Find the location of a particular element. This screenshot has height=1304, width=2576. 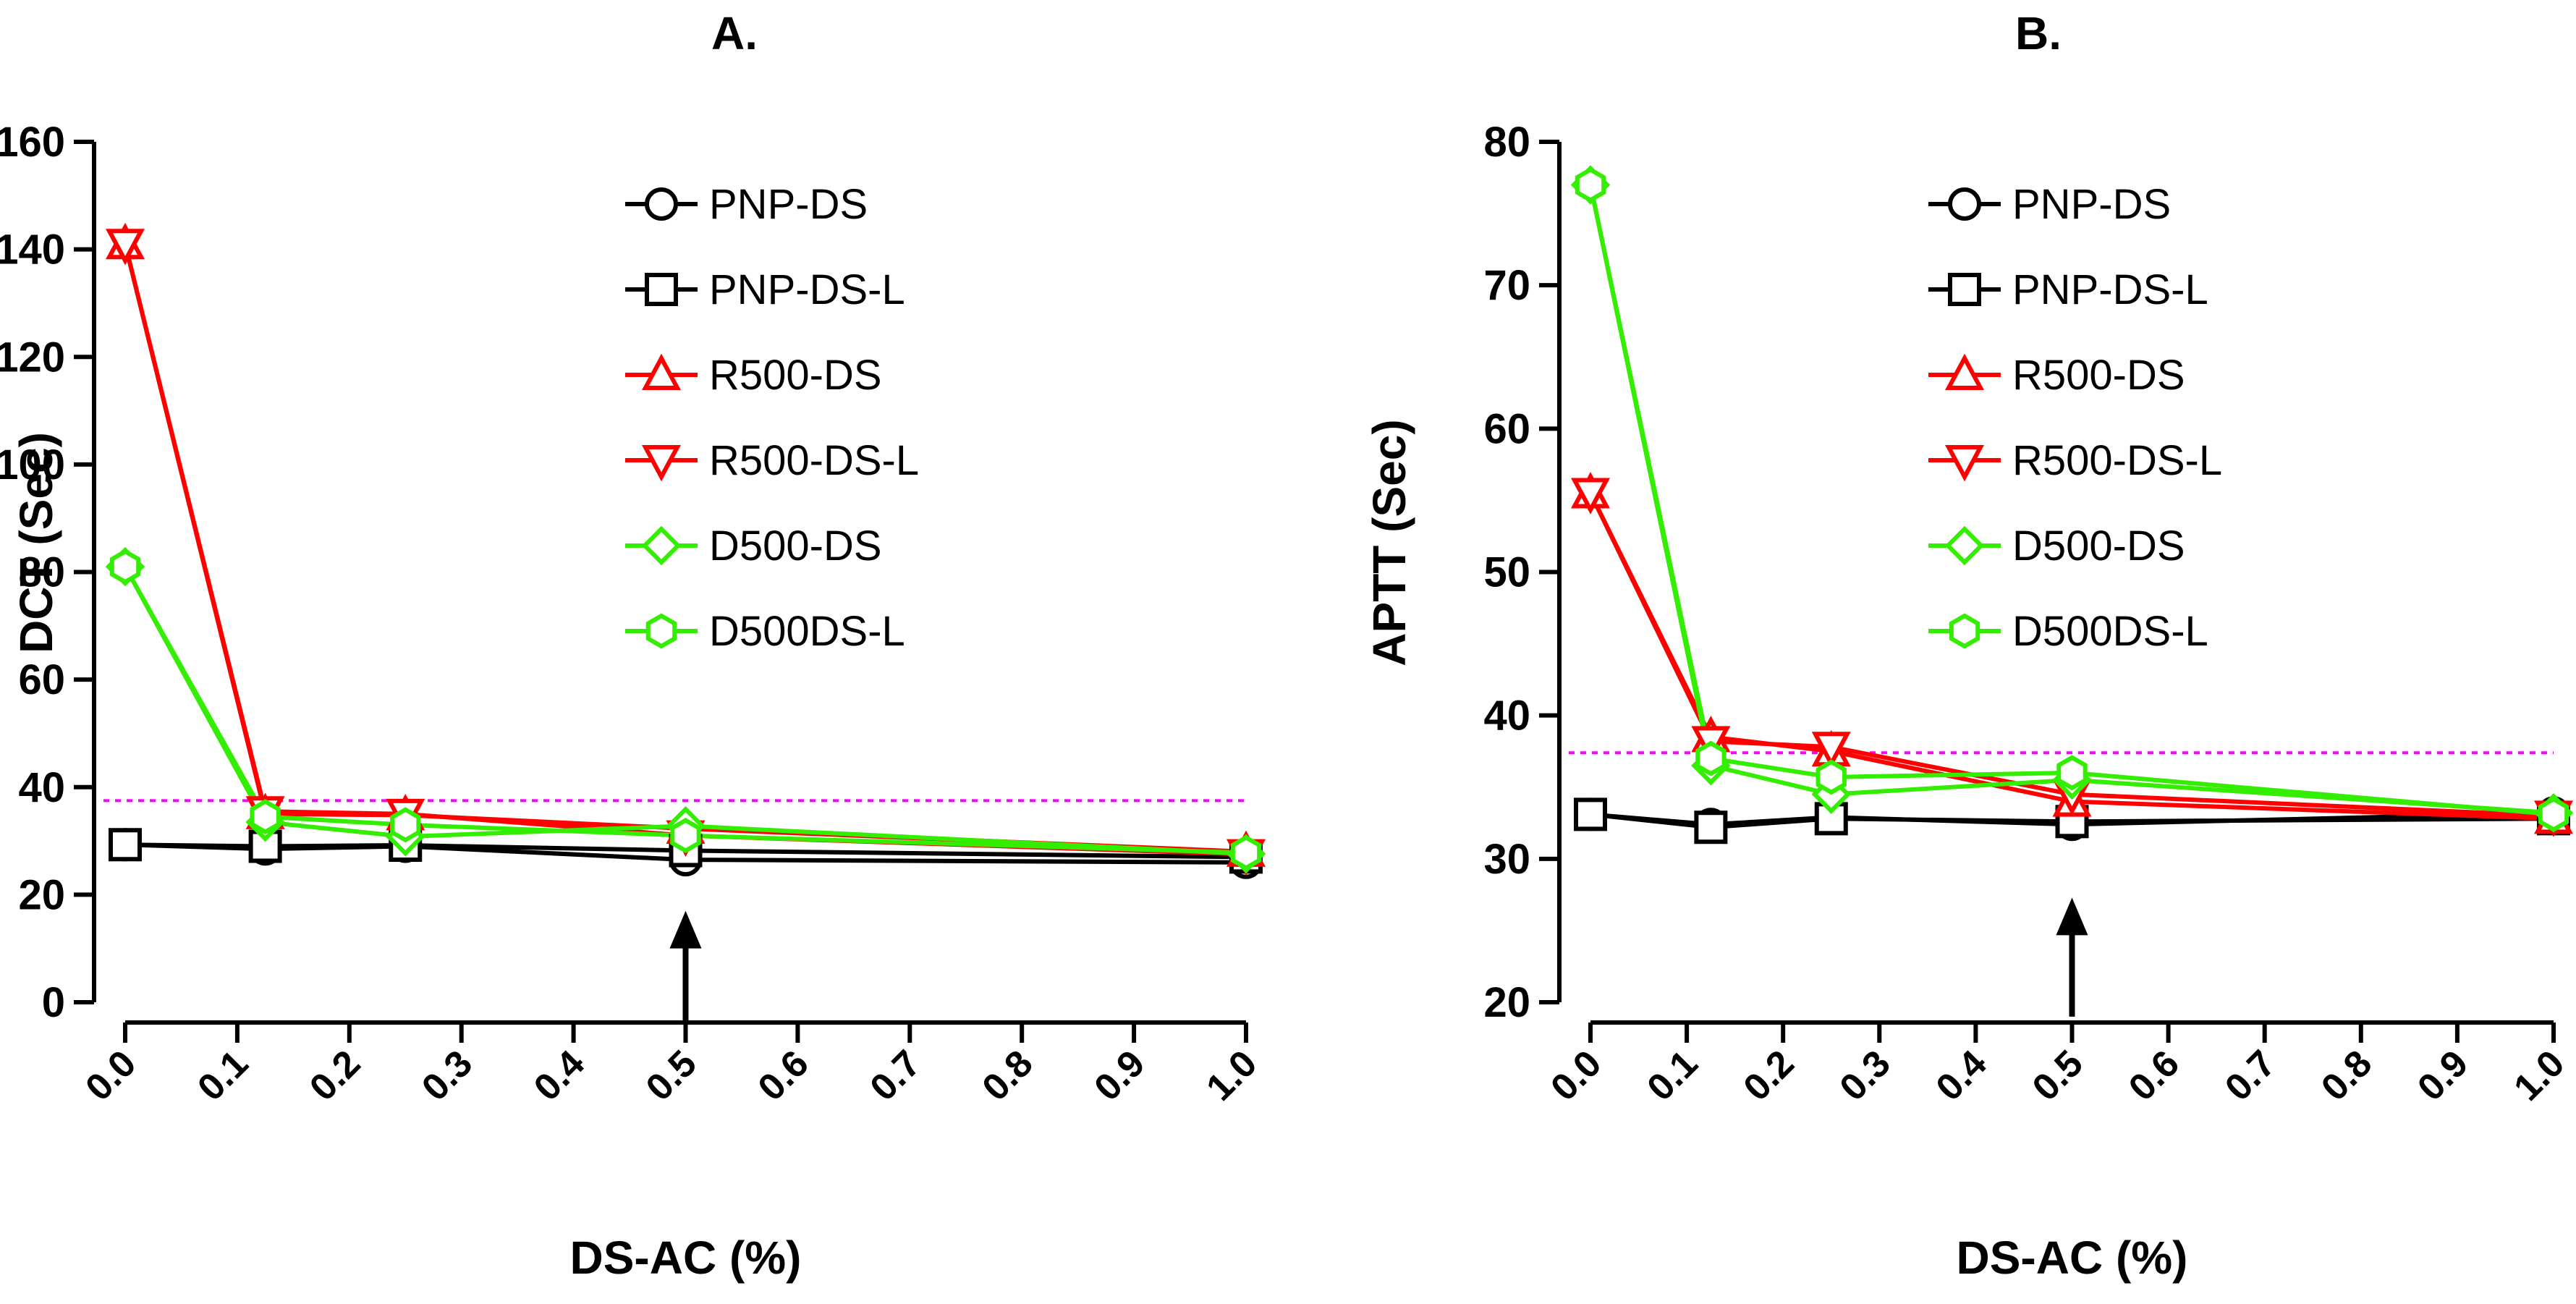

y-tick-label: 100 is located at coordinates (32, 464).